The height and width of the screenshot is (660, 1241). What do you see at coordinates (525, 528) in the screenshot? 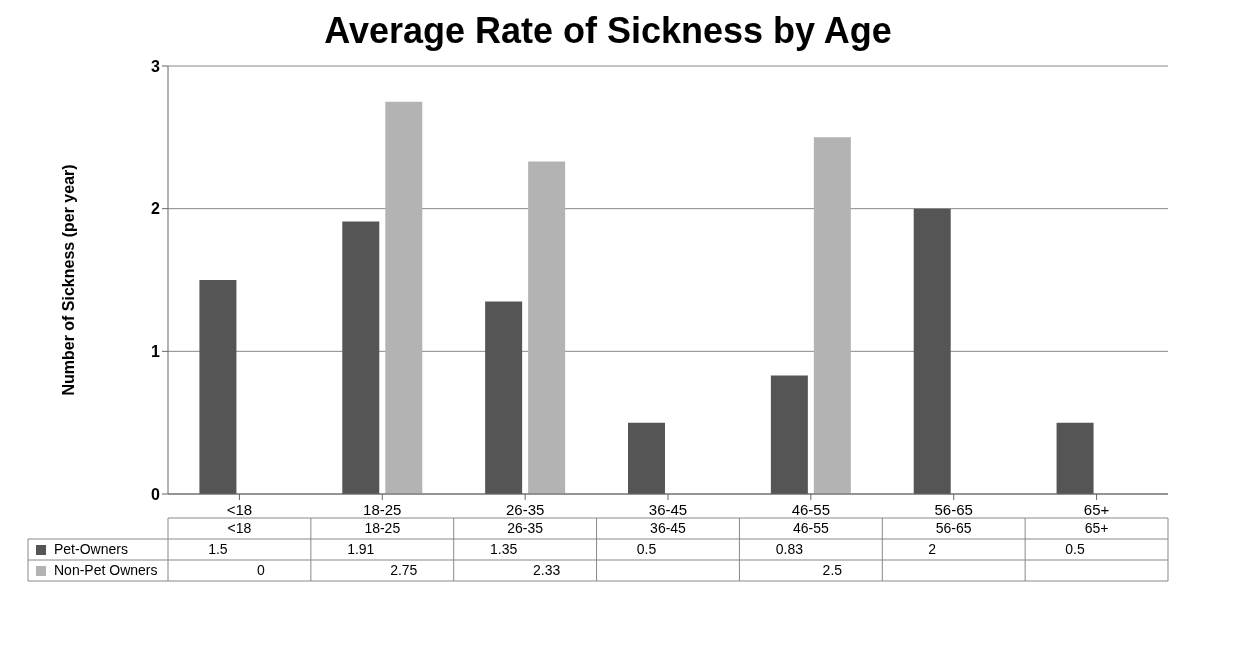
I see `category-label: 26-35` at bounding box center [525, 528].